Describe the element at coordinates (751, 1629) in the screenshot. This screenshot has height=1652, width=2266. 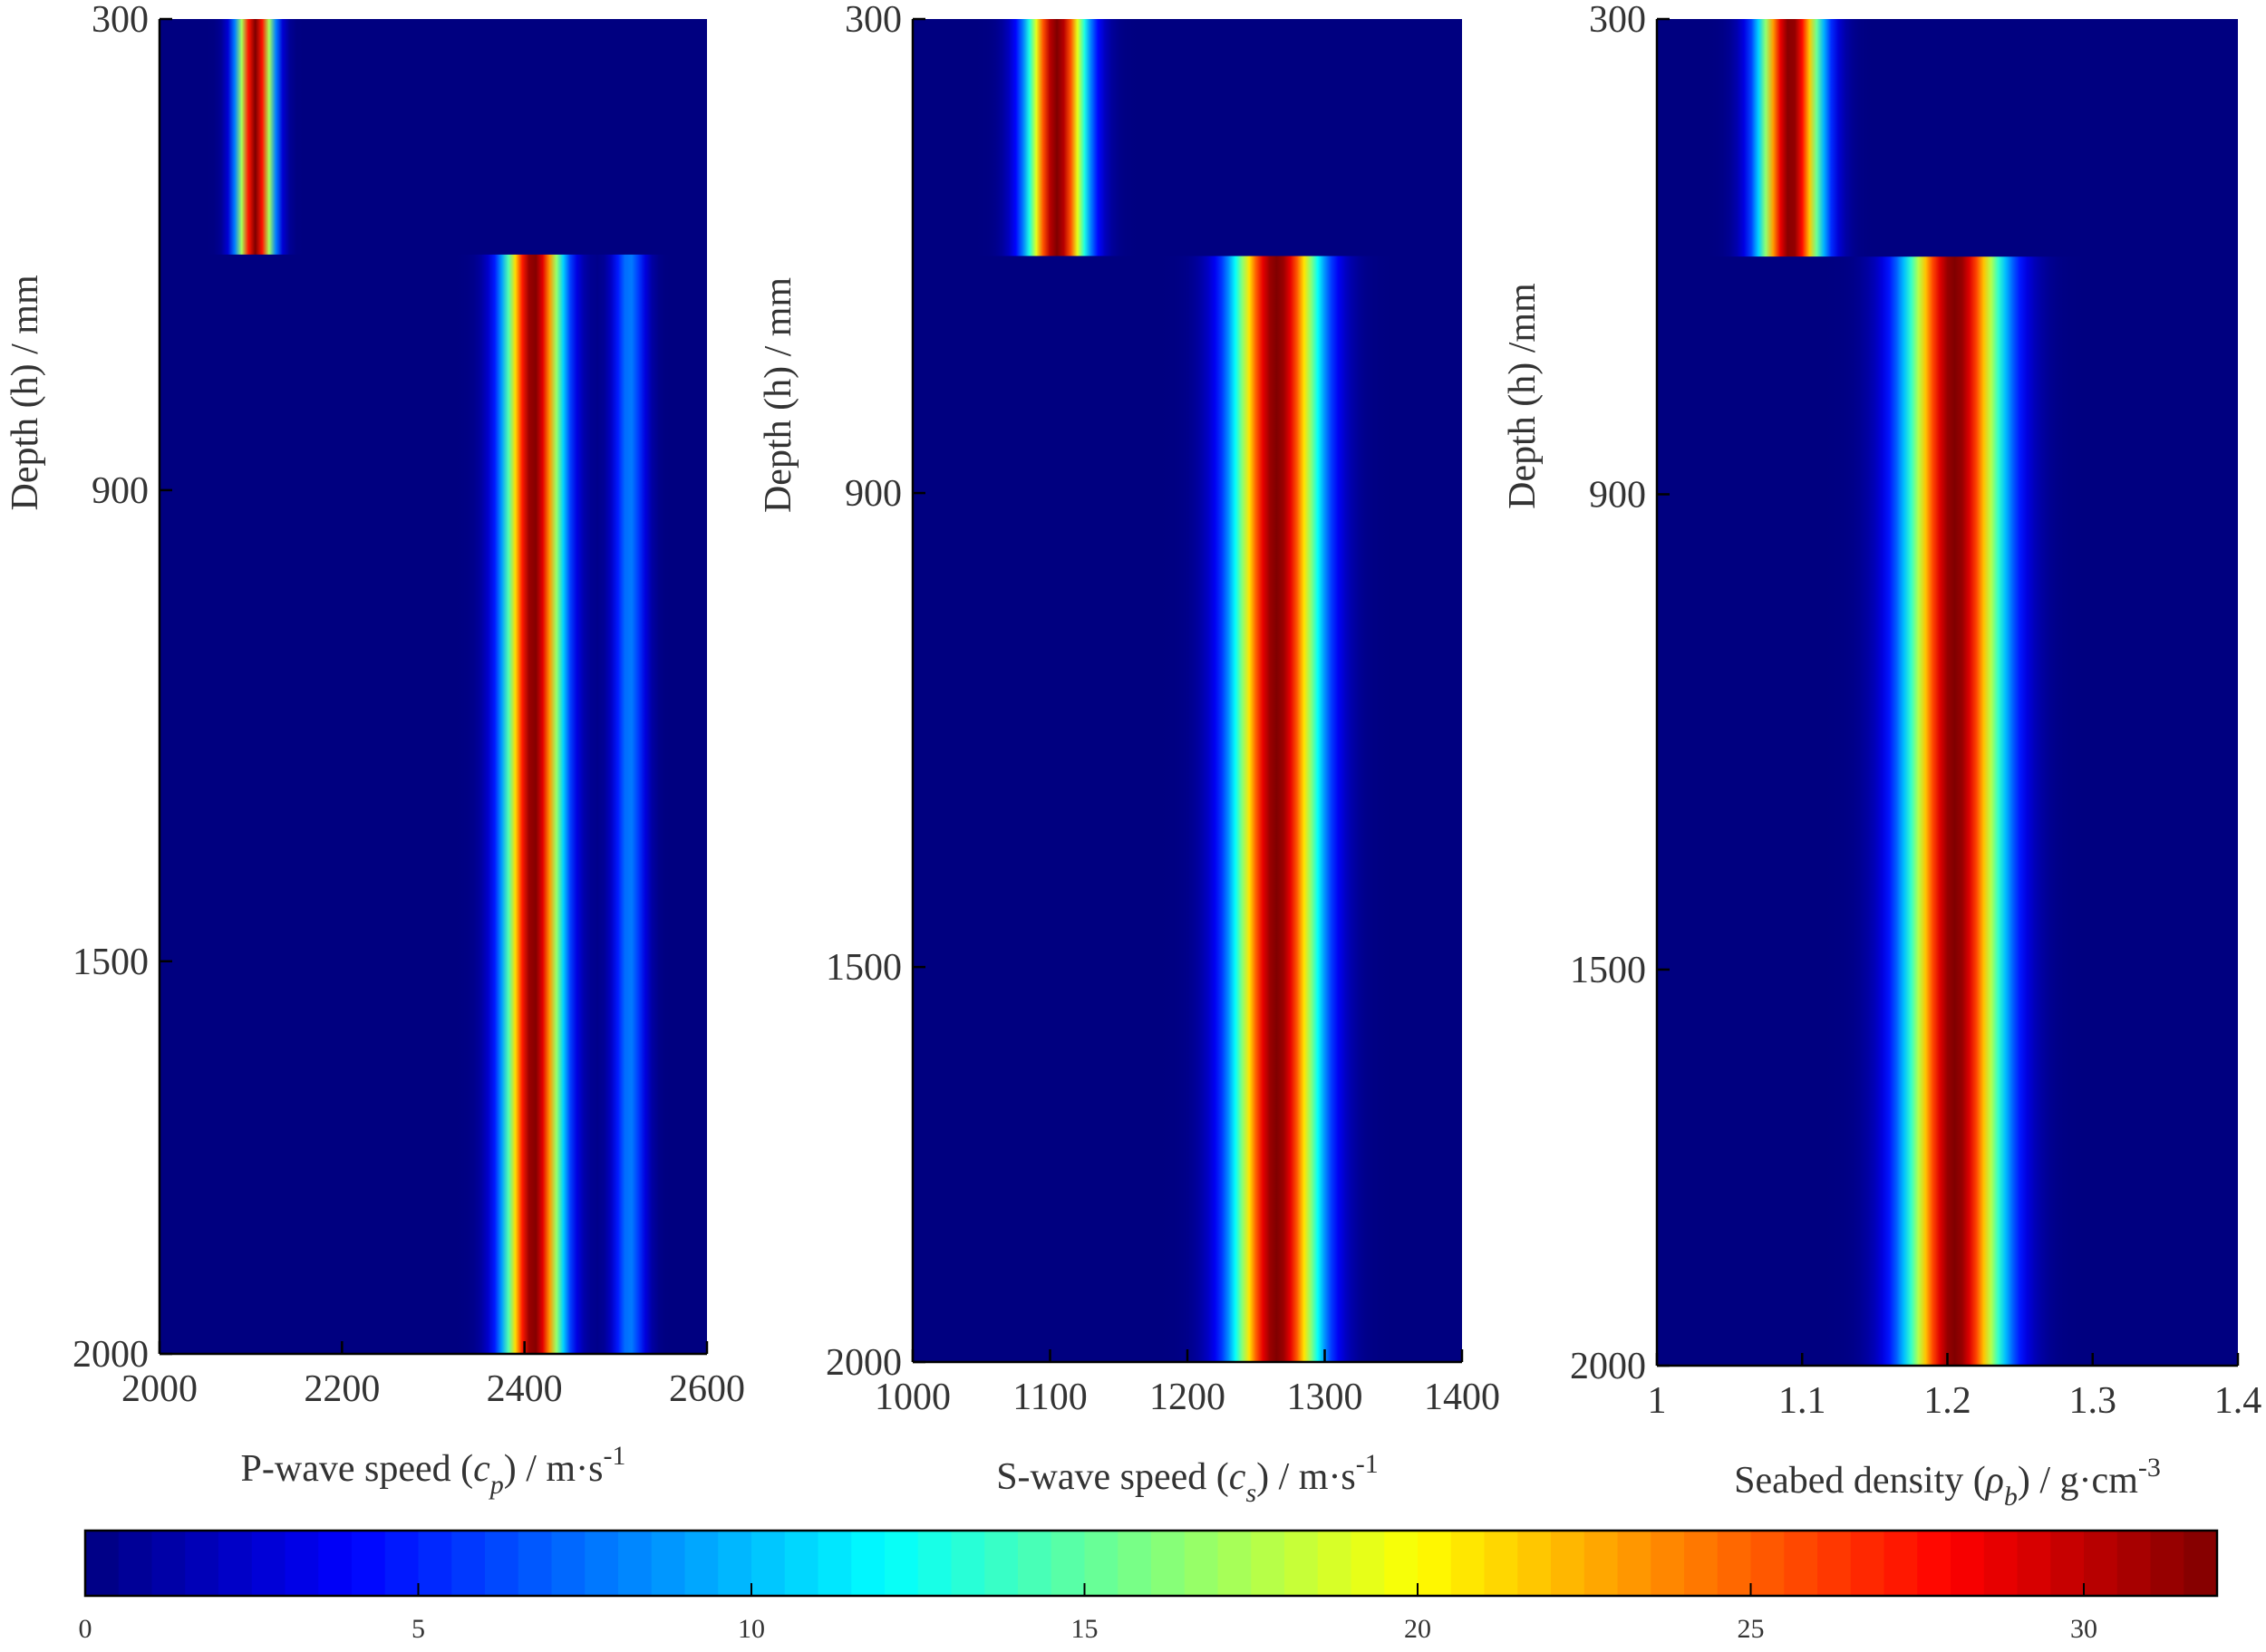
I see `colorbar-tick-label: 10` at that location.